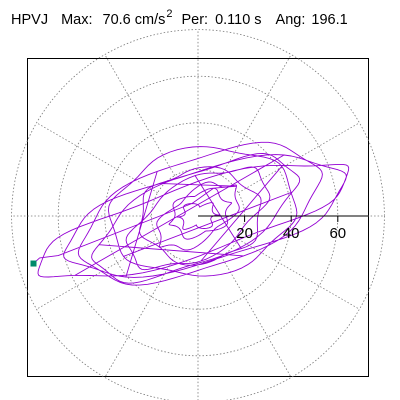 The image size is (400, 400). I want to click on tick-label-60: 60, so click(337, 233).